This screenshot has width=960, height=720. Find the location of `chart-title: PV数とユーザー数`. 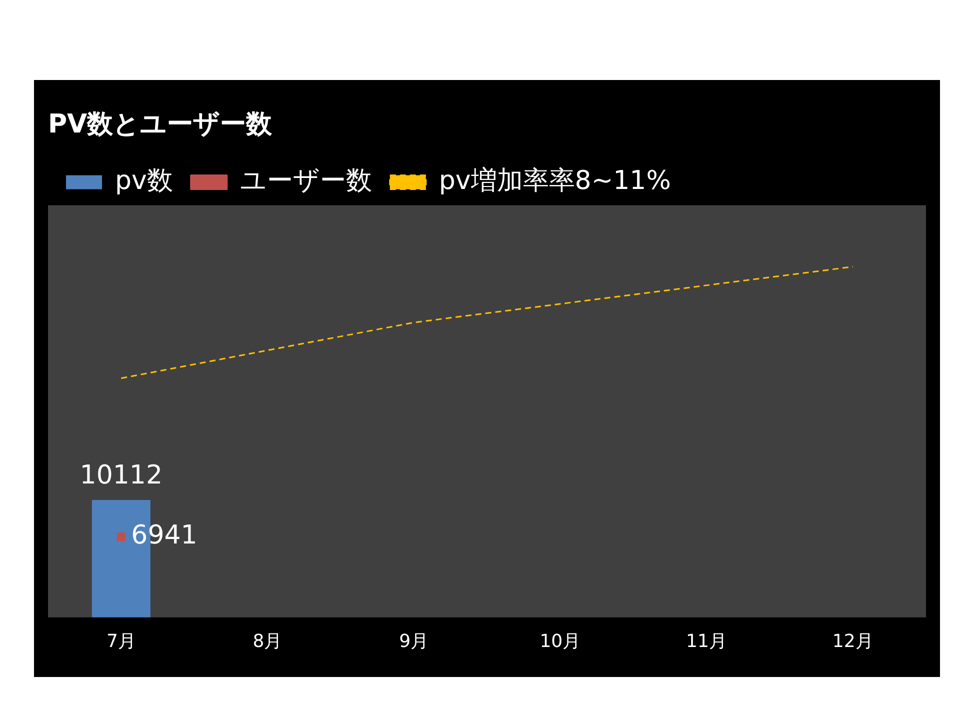

chart-title: PV数とユーザー数 is located at coordinates (161, 124).